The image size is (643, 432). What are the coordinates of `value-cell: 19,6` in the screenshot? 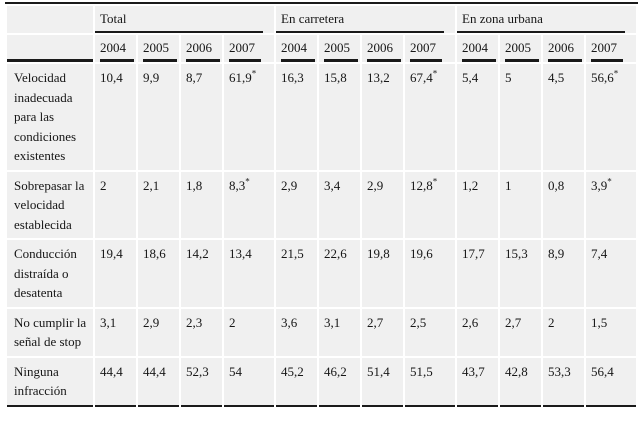 It's located at (430, 273).